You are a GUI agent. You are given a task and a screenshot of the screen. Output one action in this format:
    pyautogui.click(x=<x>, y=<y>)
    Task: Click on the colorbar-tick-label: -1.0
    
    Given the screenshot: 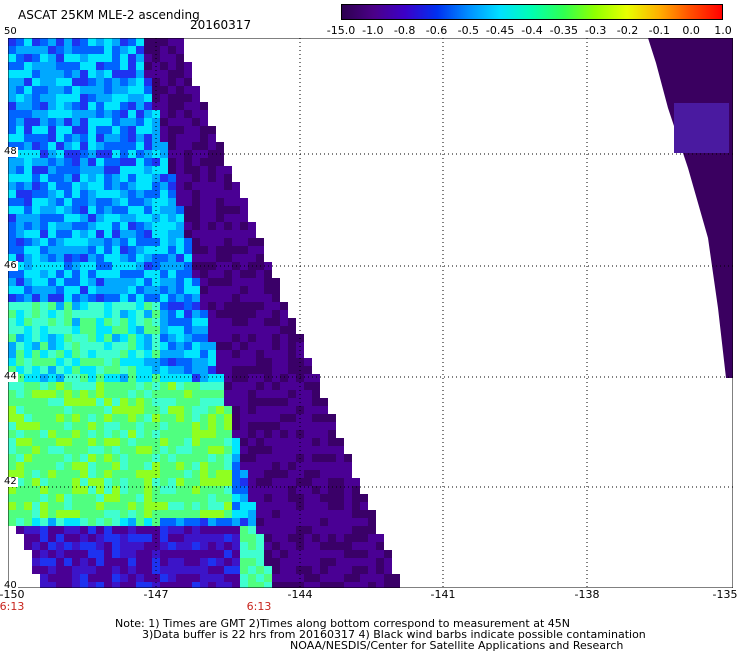 What is the action you would take?
    pyautogui.click(x=373, y=30)
    